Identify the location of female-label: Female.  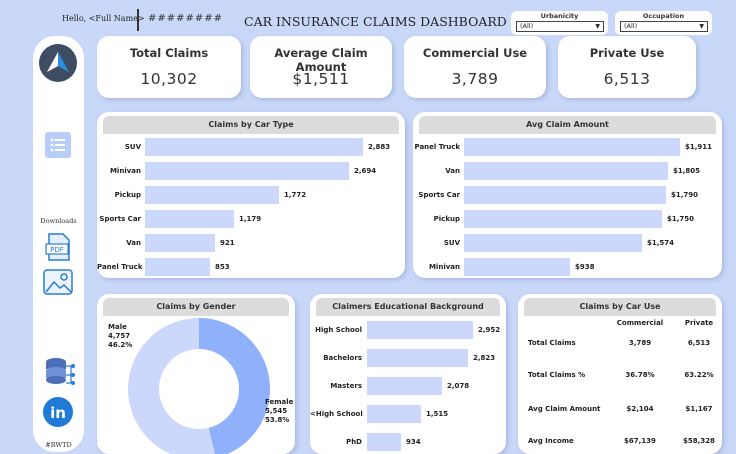
(279, 402).